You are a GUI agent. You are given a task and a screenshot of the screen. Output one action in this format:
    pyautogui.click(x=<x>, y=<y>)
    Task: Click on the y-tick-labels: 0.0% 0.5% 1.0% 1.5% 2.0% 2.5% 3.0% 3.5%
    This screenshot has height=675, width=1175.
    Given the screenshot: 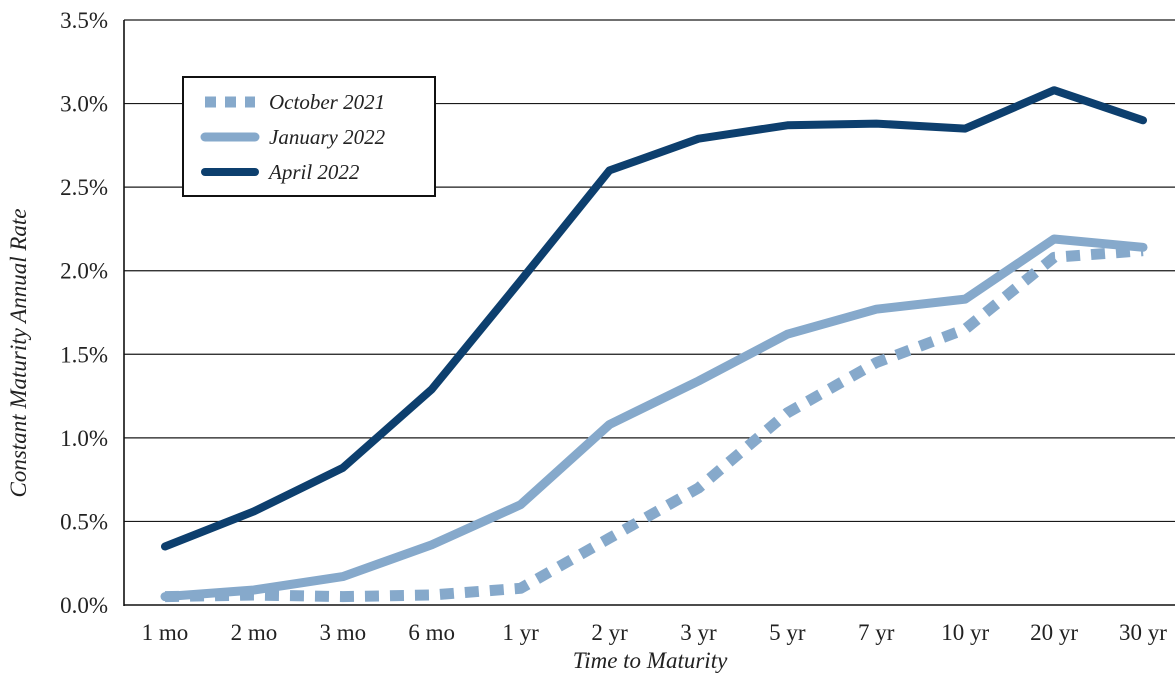 What is the action you would take?
    pyautogui.click(x=84, y=313)
    